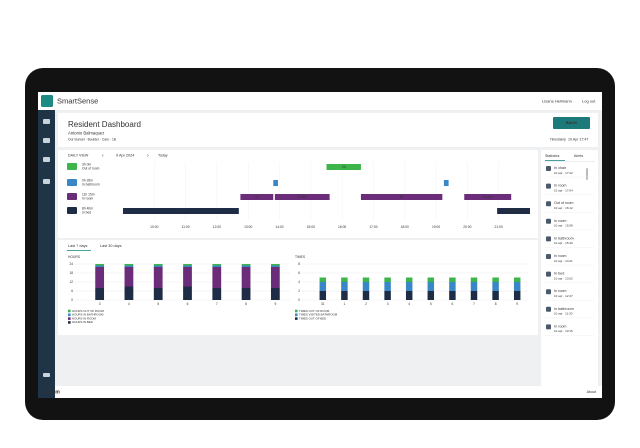  What do you see at coordinates (86, 164) in the screenshot?
I see `row-label: 3h 0m` at bounding box center [86, 164].